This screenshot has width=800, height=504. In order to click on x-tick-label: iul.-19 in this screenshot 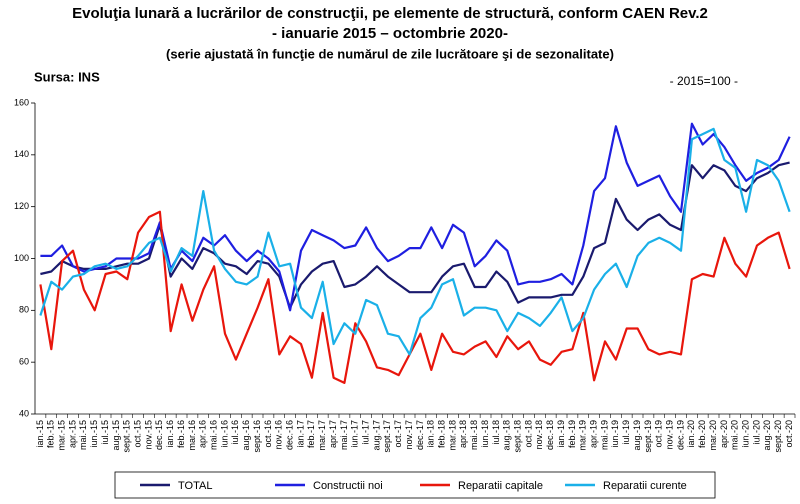, I will do `click(626, 432)`.